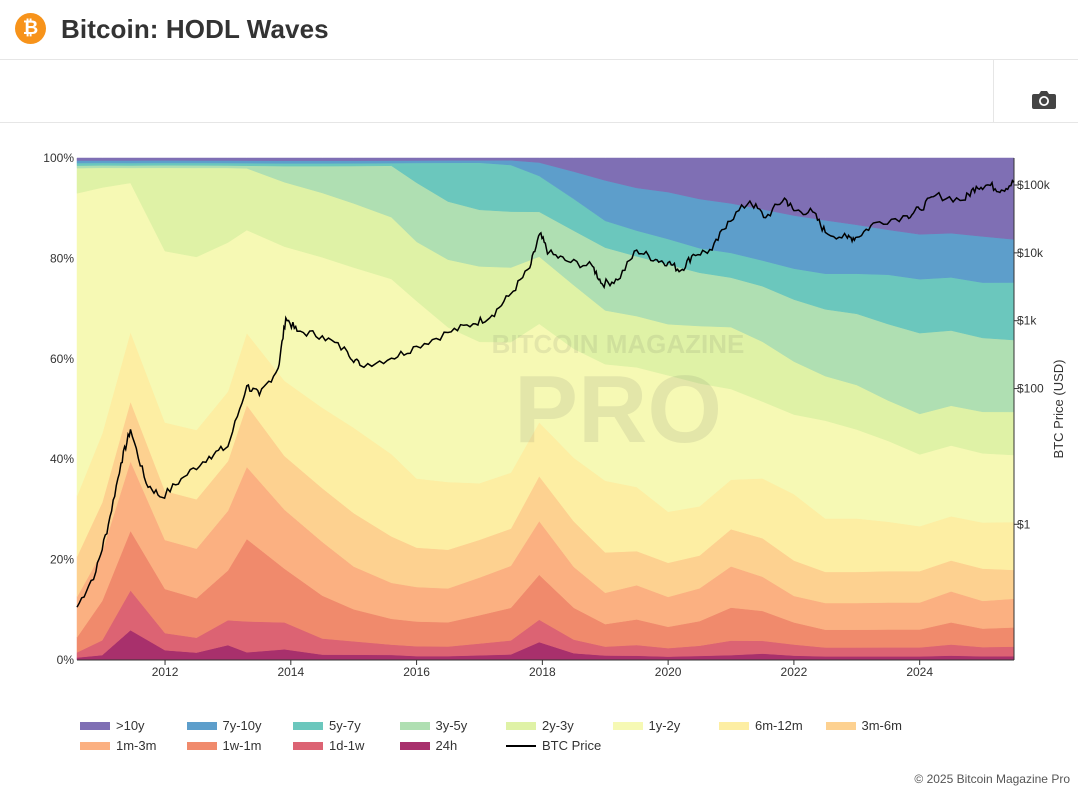 This screenshot has width=1078, height=786. I want to click on legend-label: 2y-3y, so click(558, 725).